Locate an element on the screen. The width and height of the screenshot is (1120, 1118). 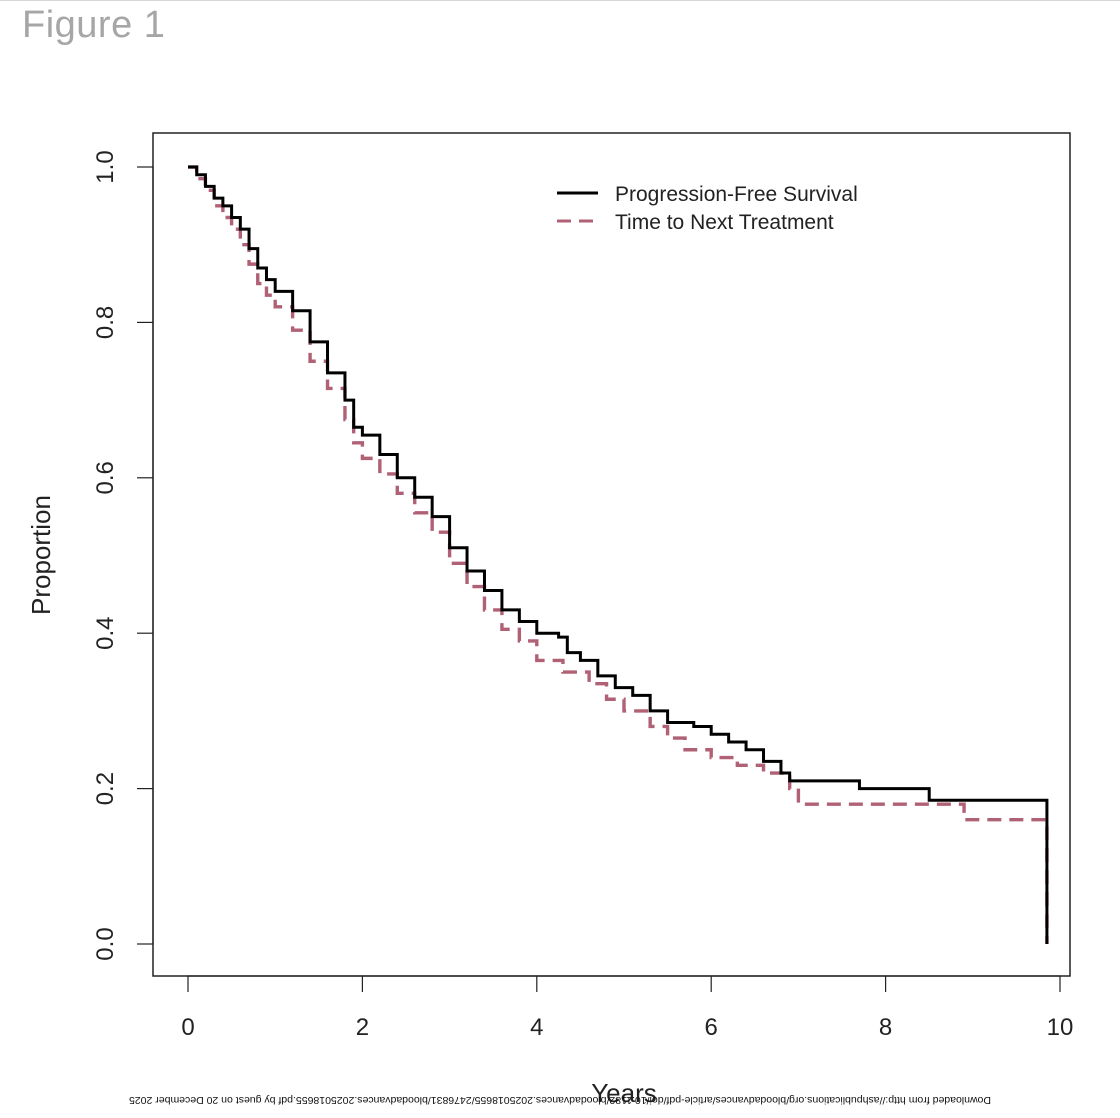
legend-label: Progression-Free Survival is located at coordinates (736, 194).